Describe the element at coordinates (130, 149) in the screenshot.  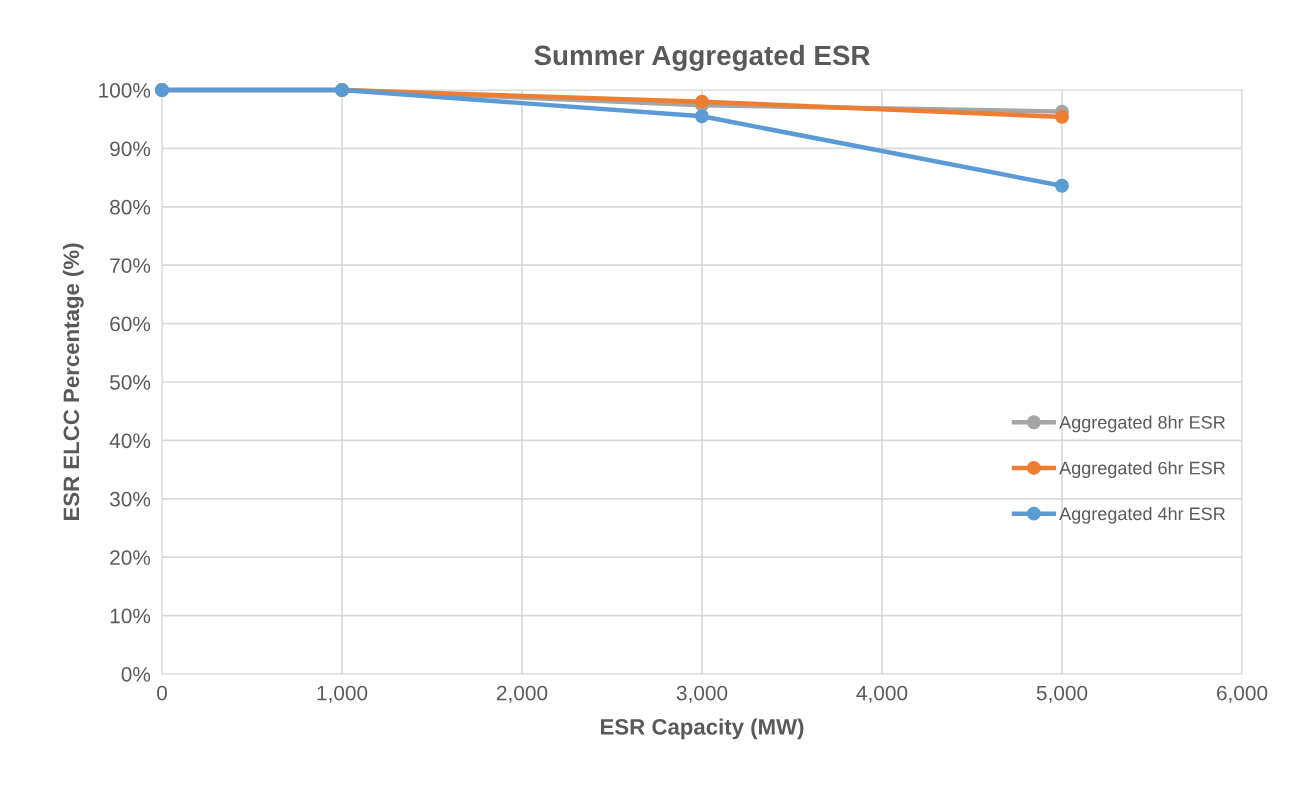
I see `y-tick-label: 90%` at that location.